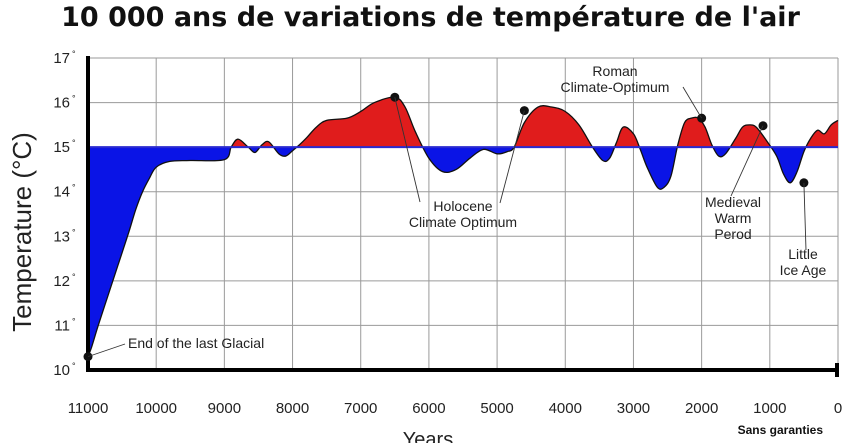 The width and height of the screenshot is (861, 443). Describe the element at coordinates (74, 99) in the screenshot. I see `y-tick-degree-16: °` at that location.